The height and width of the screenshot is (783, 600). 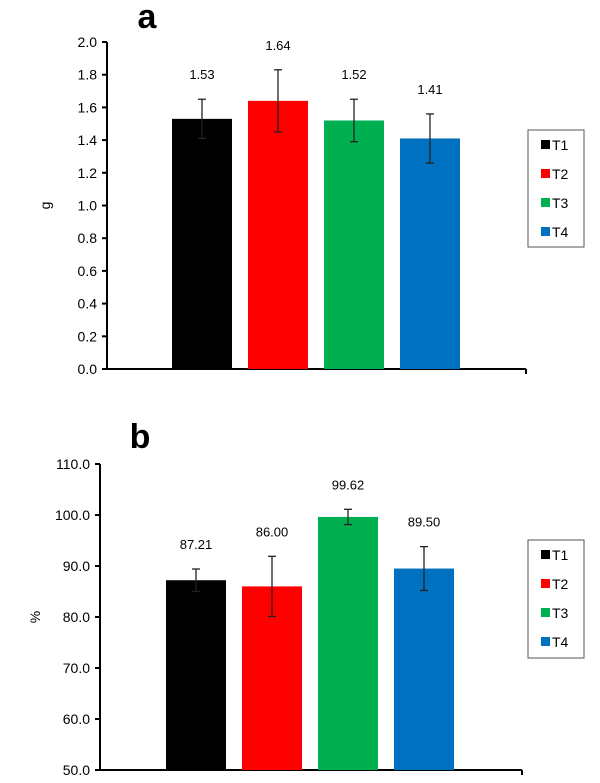 What do you see at coordinates (88, 173) in the screenshot?
I see `y-tick-label: 1.2` at bounding box center [88, 173].